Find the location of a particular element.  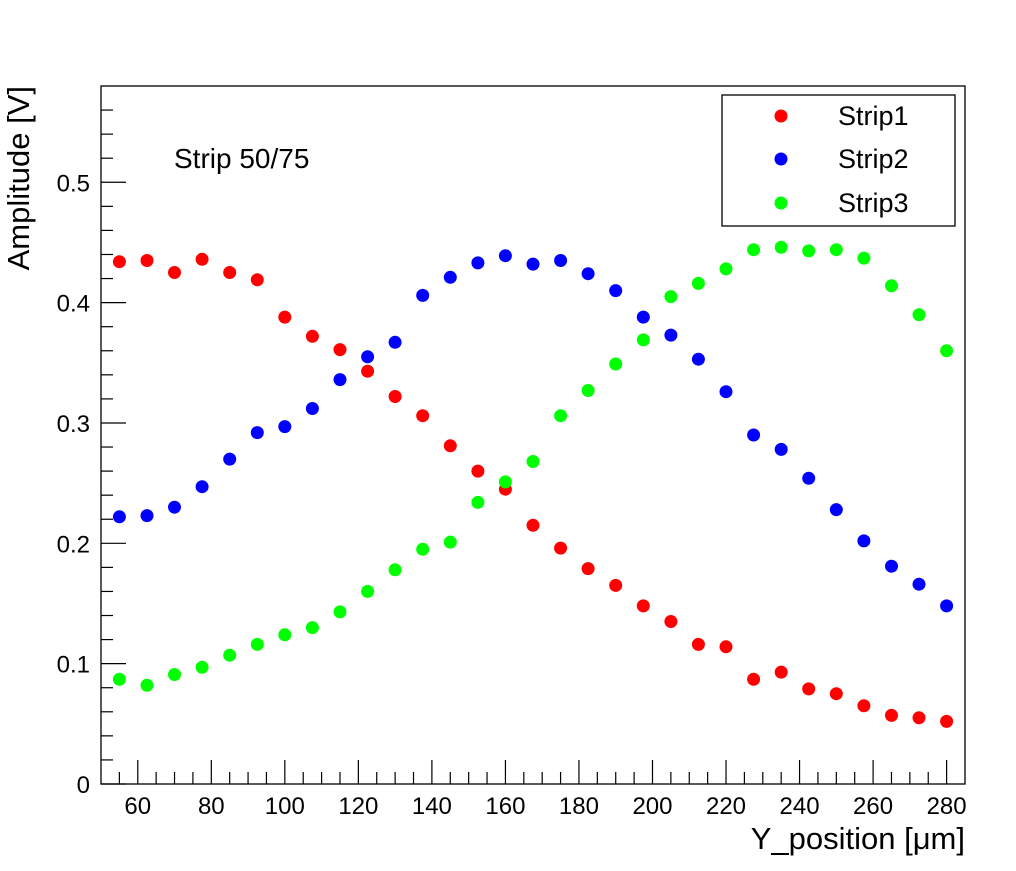

x-tick-label-240: 240 is located at coordinates (800, 806).